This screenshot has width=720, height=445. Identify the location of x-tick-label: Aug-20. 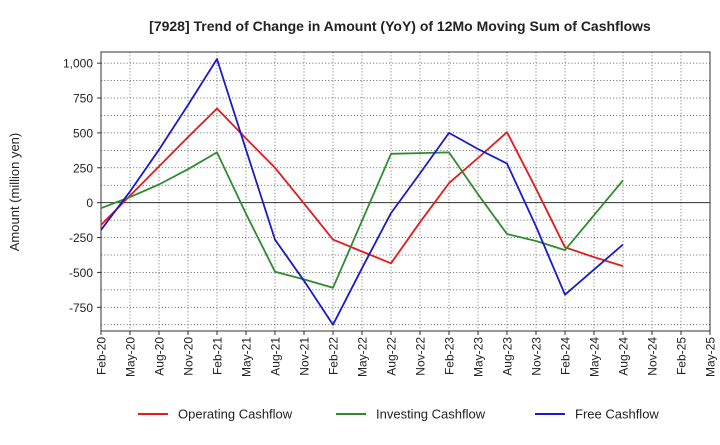
(160, 356).